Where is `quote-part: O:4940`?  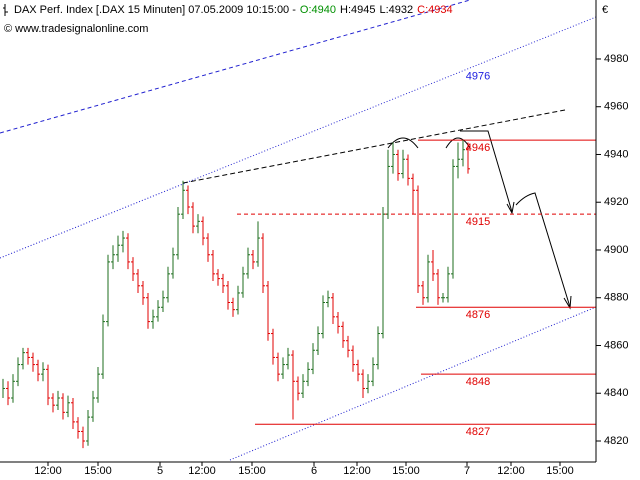
quote-part: O:4940 is located at coordinates (318, 10).